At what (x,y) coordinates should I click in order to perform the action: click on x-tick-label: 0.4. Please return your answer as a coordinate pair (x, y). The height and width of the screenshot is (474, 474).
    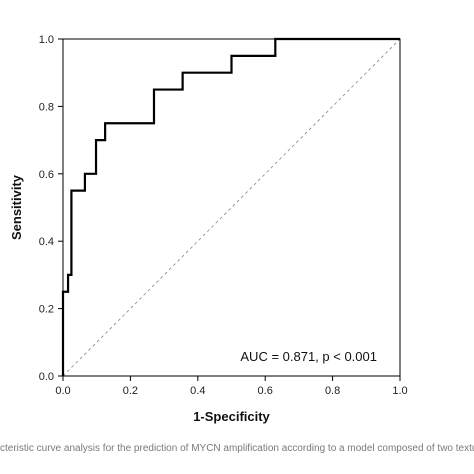
    Looking at the image, I should click on (197, 391).